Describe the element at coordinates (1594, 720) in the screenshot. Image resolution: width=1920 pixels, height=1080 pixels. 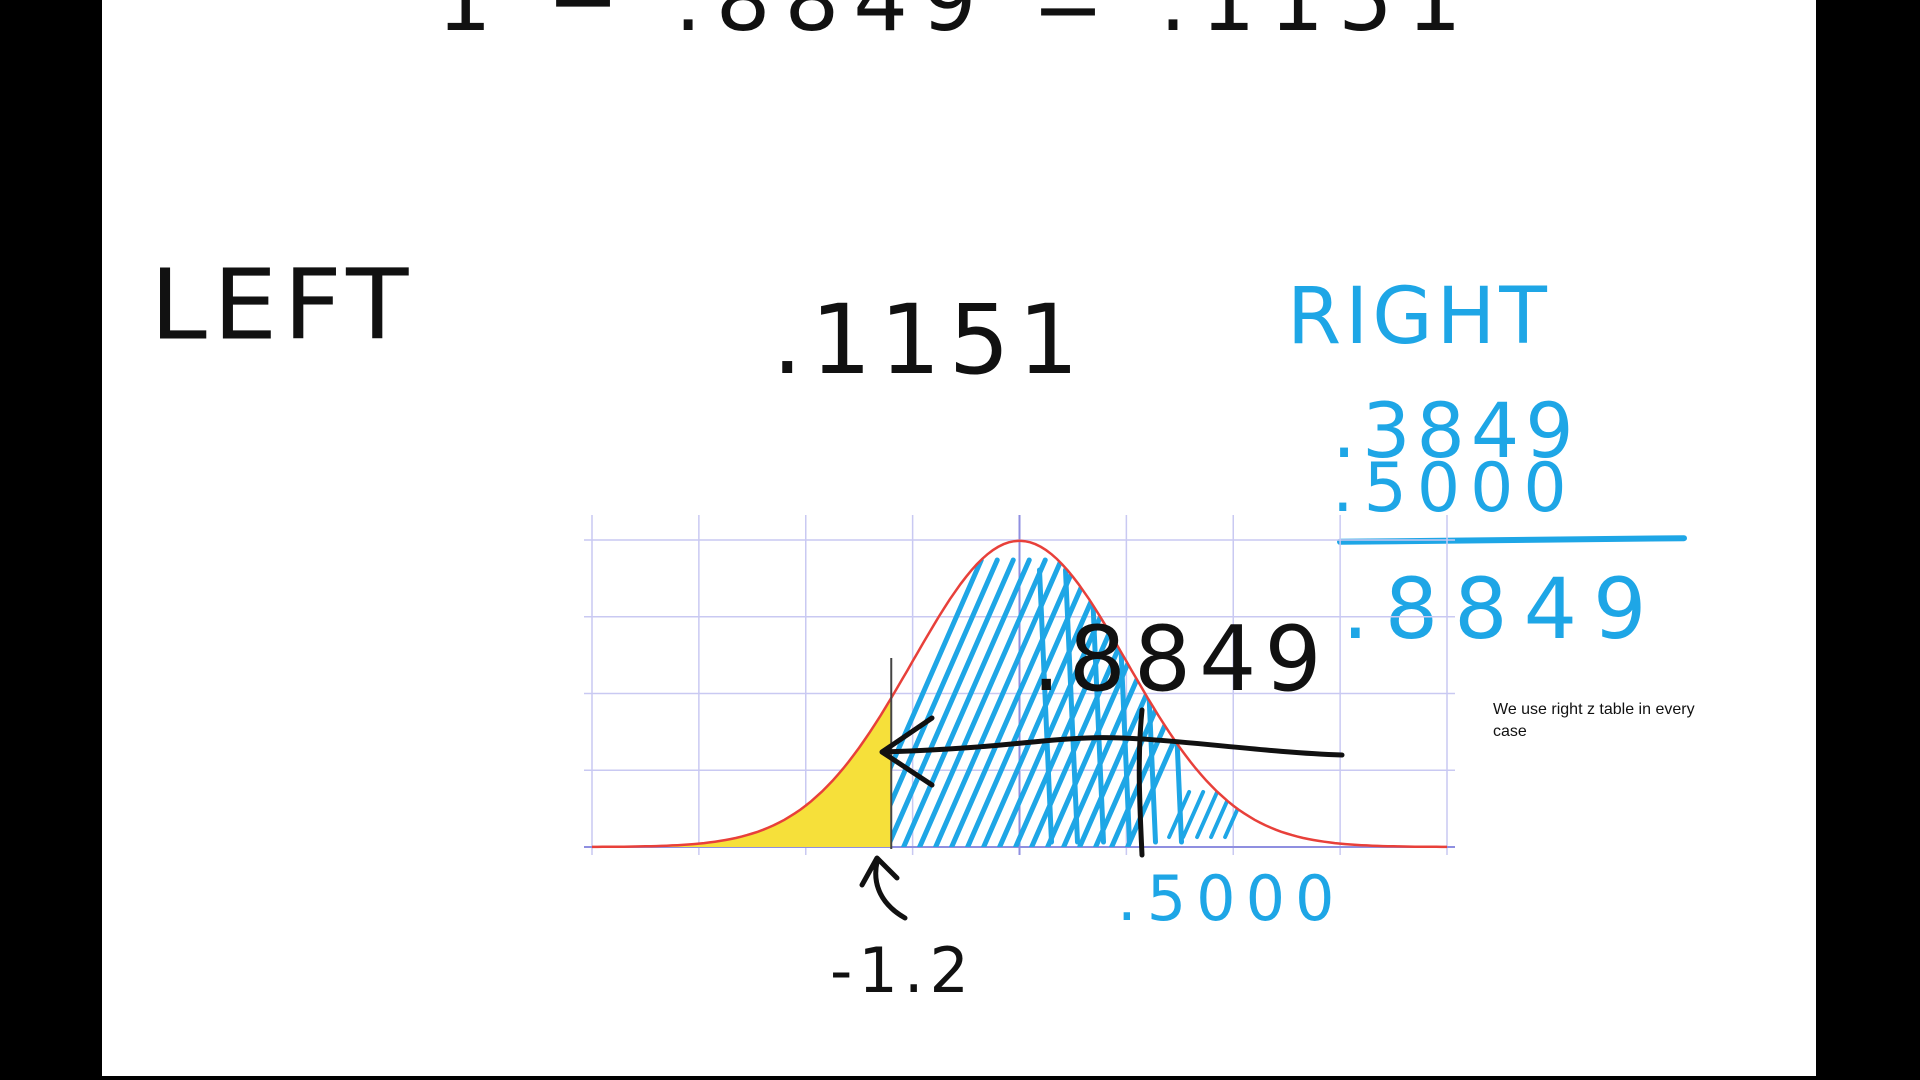
I see `note-text: We use right z table in every case` at that location.